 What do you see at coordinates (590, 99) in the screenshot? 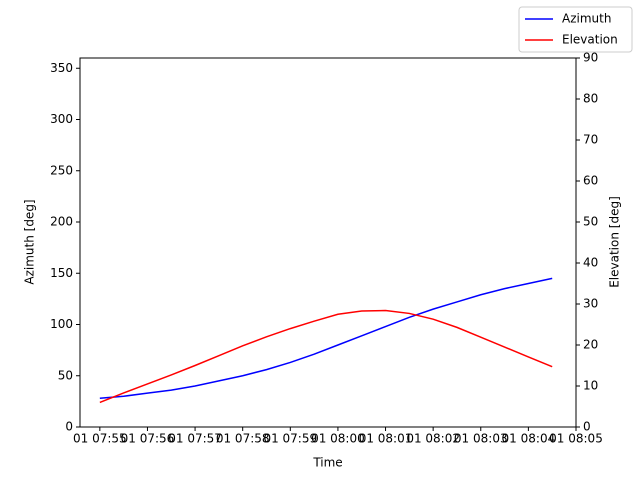
I see `y2-tick-label: 80` at bounding box center [590, 99].